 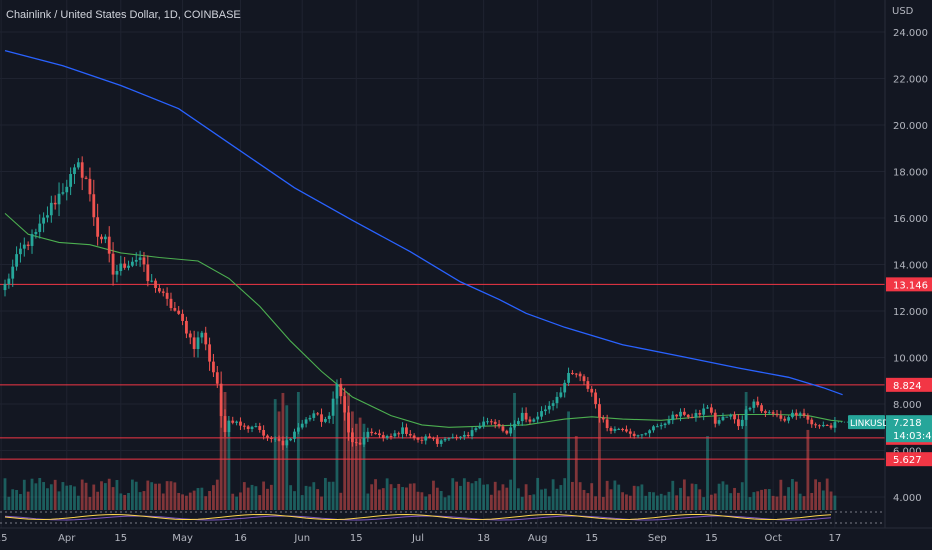 I want to click on price-tick-label: 22.000, so click(x=910, y=80).